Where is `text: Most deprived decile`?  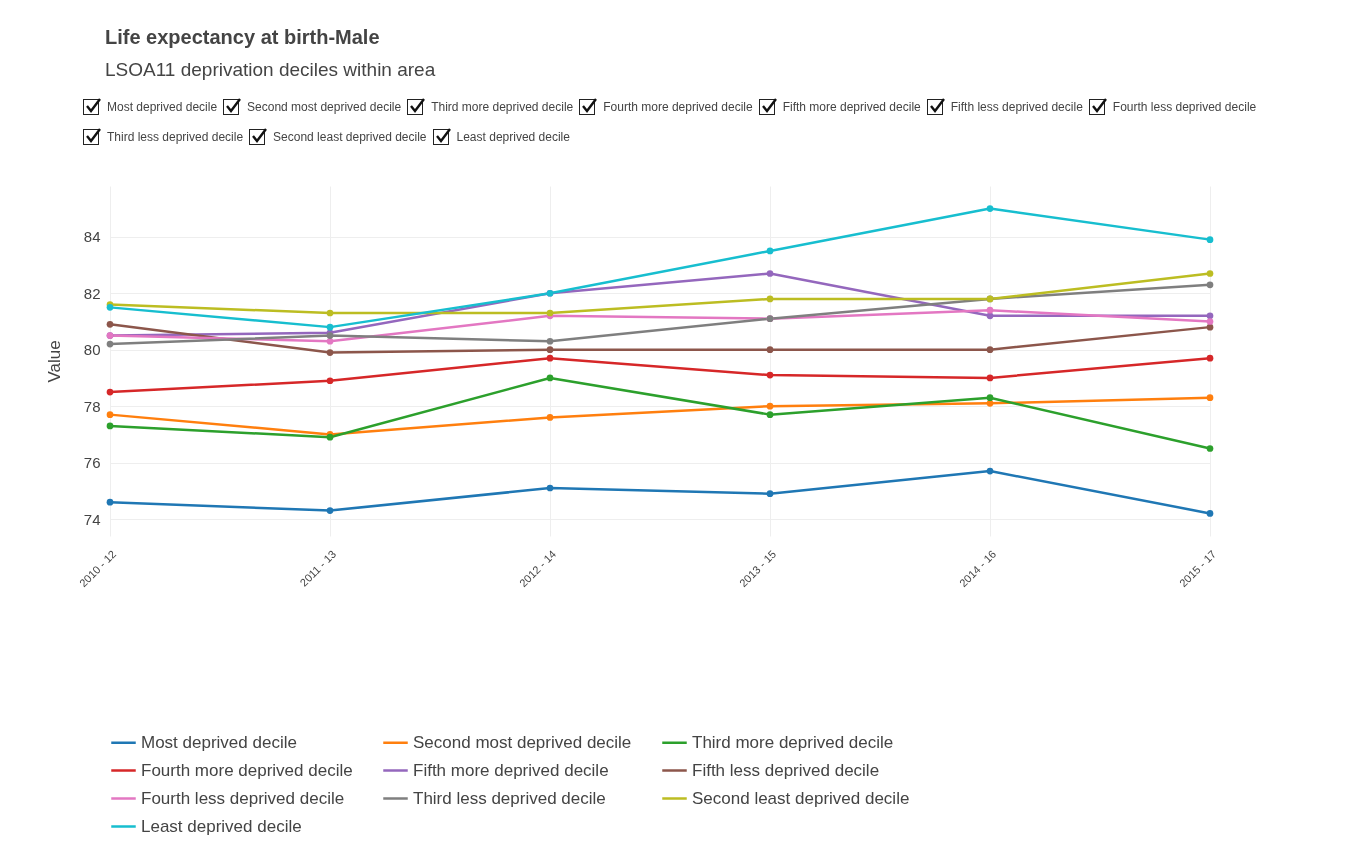
text: Most deprived decile is located at coordinates (162, 107).